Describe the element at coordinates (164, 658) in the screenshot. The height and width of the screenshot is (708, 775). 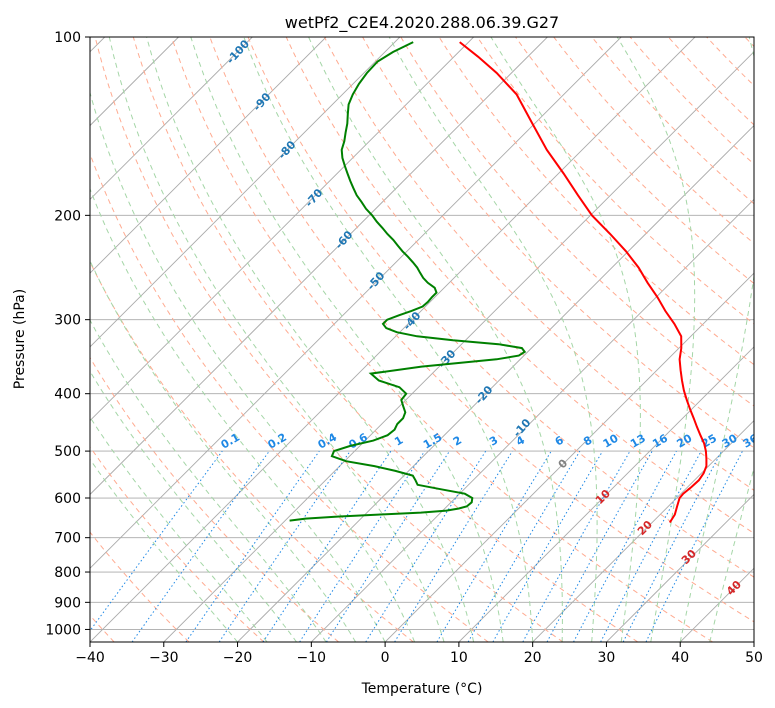
I see `x-tick-label: −30` at that location.